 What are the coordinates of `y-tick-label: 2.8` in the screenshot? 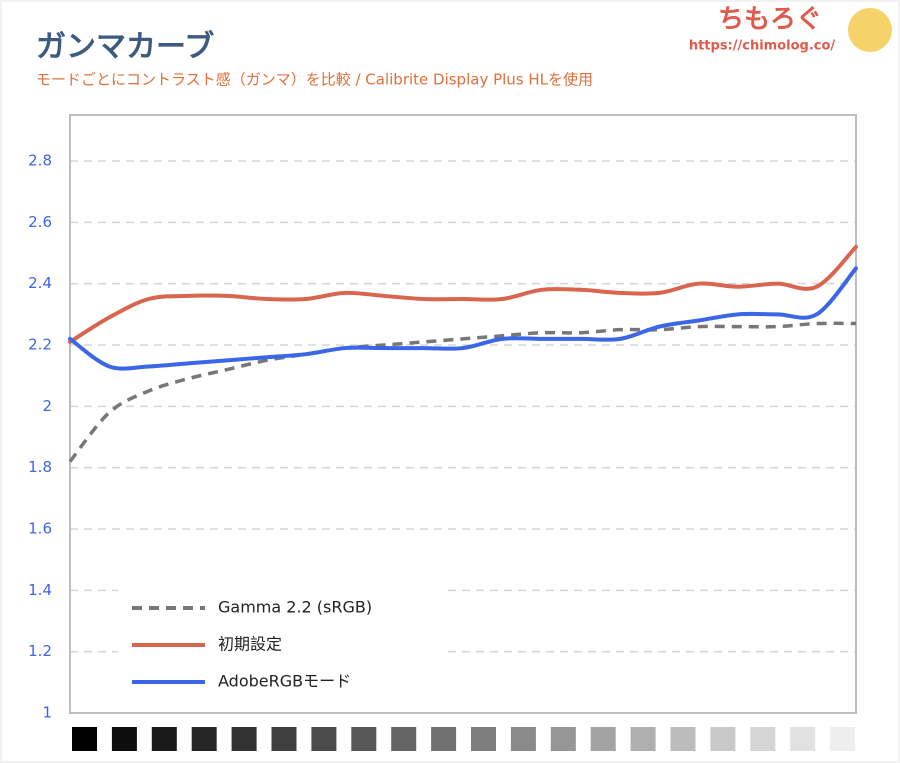 It's located at (40, 161).